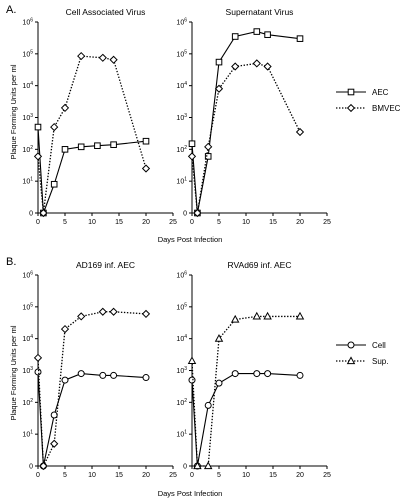 This screenshot has width=400, height=502. Describe the element at coordinates (27, 181) in the screenshot. I see `y-tick-label: 10¹` at that location.